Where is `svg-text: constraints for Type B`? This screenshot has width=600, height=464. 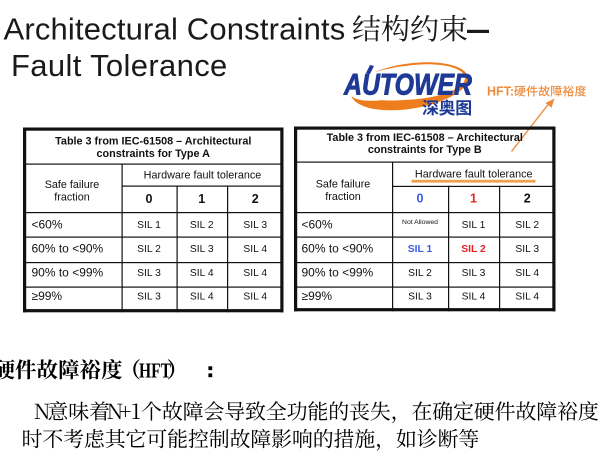 svg-text: constraints for Type B is located at coordinates (425, 150).